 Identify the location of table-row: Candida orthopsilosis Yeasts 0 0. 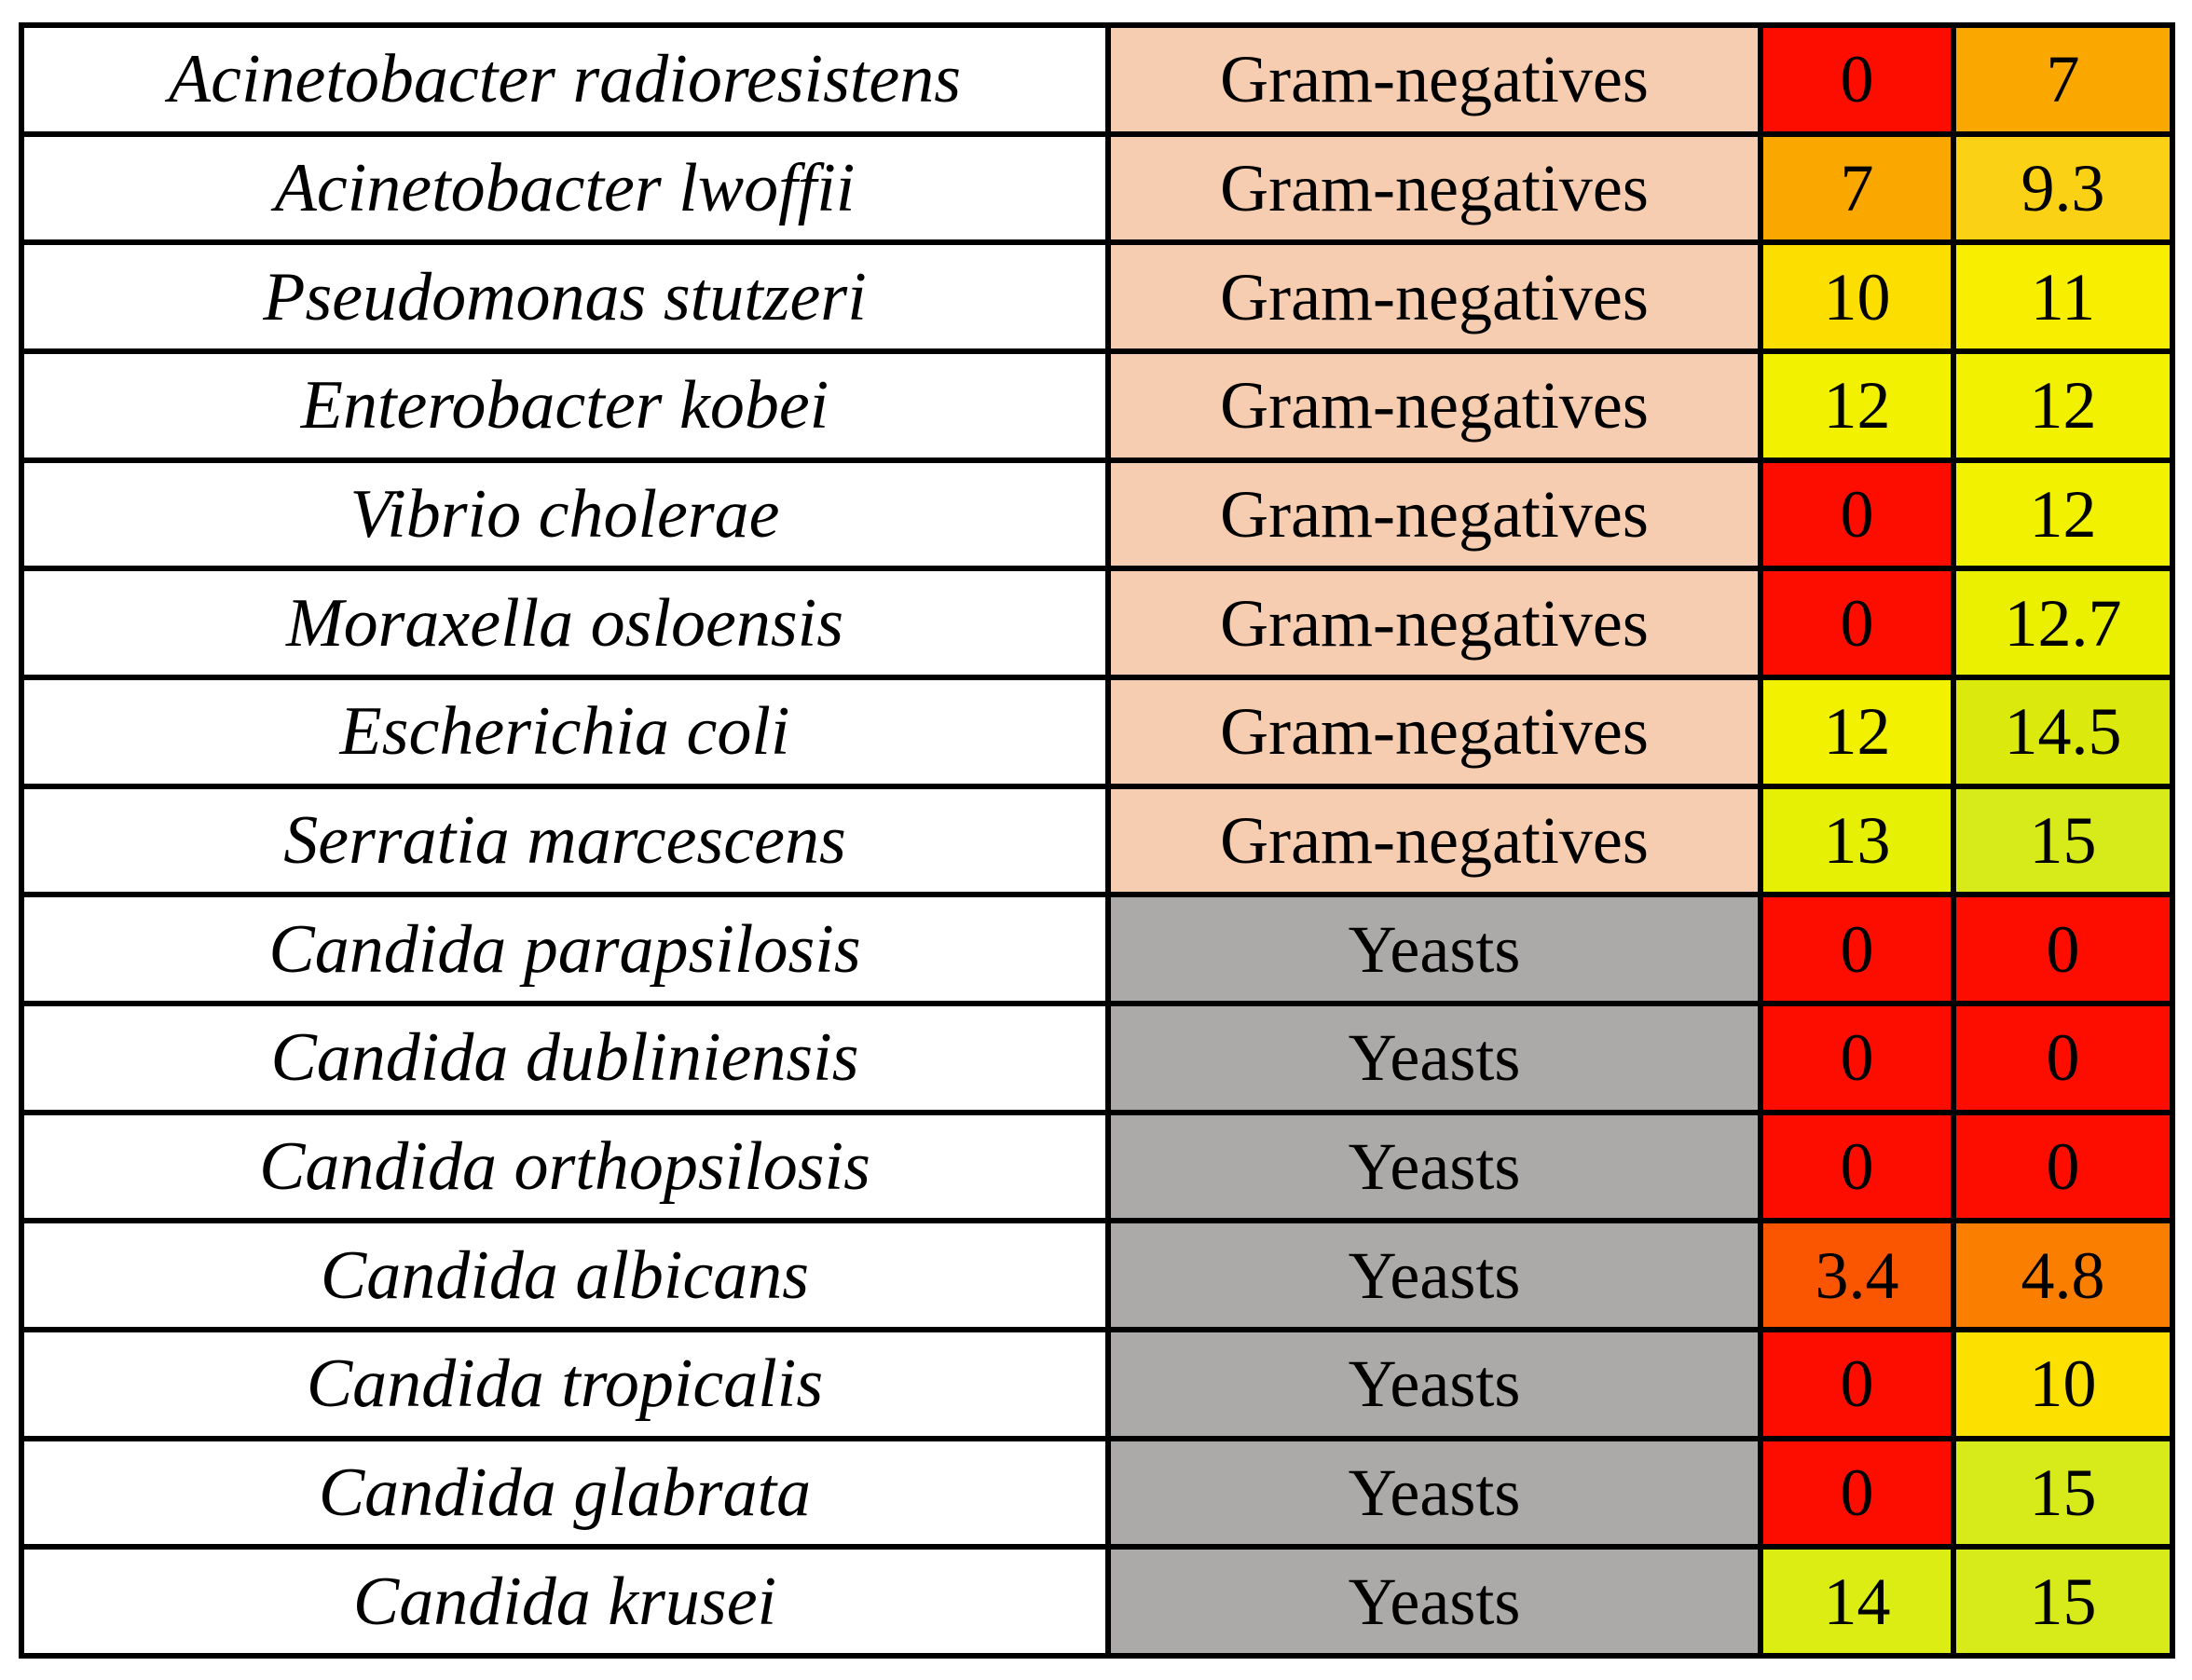
(1097, 1166).